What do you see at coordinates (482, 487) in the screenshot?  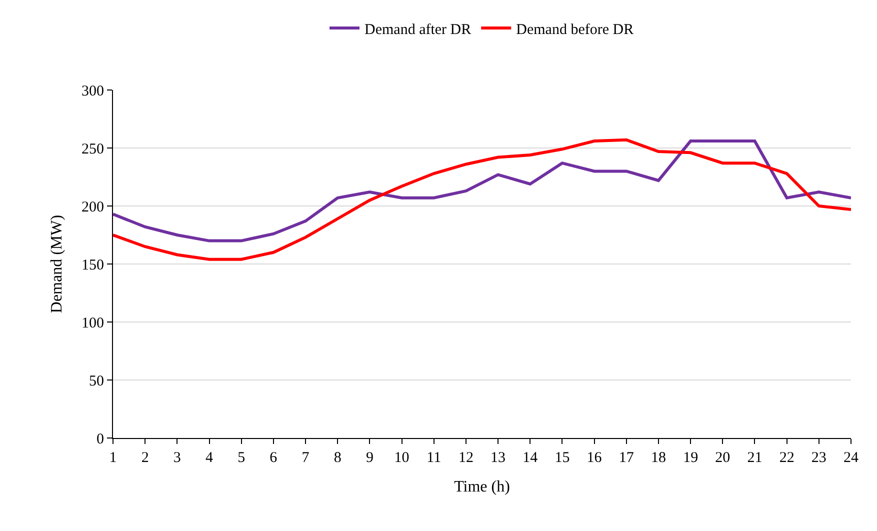 I see `x-axis-title: Time (h)` at bounding box center [482, 487].